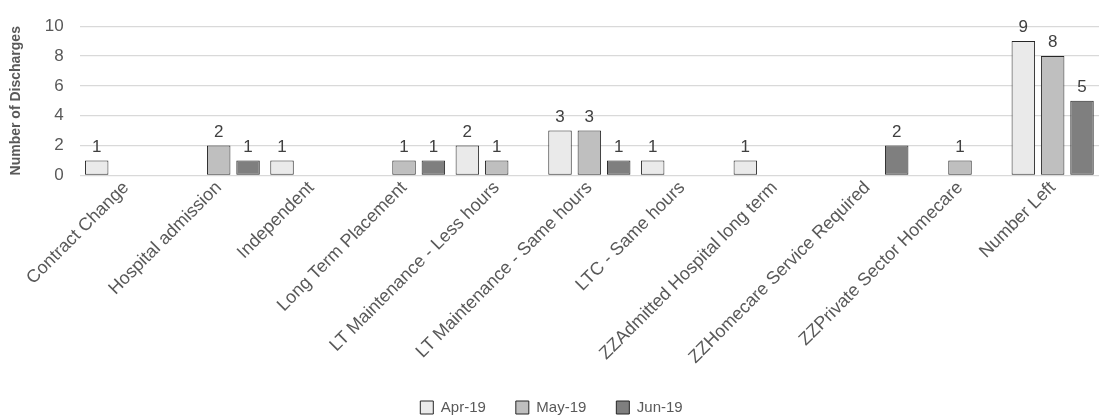  Describe the element at coordinates (54, 25) in the screenshot. I see `y-tick-label: 10` at that location.